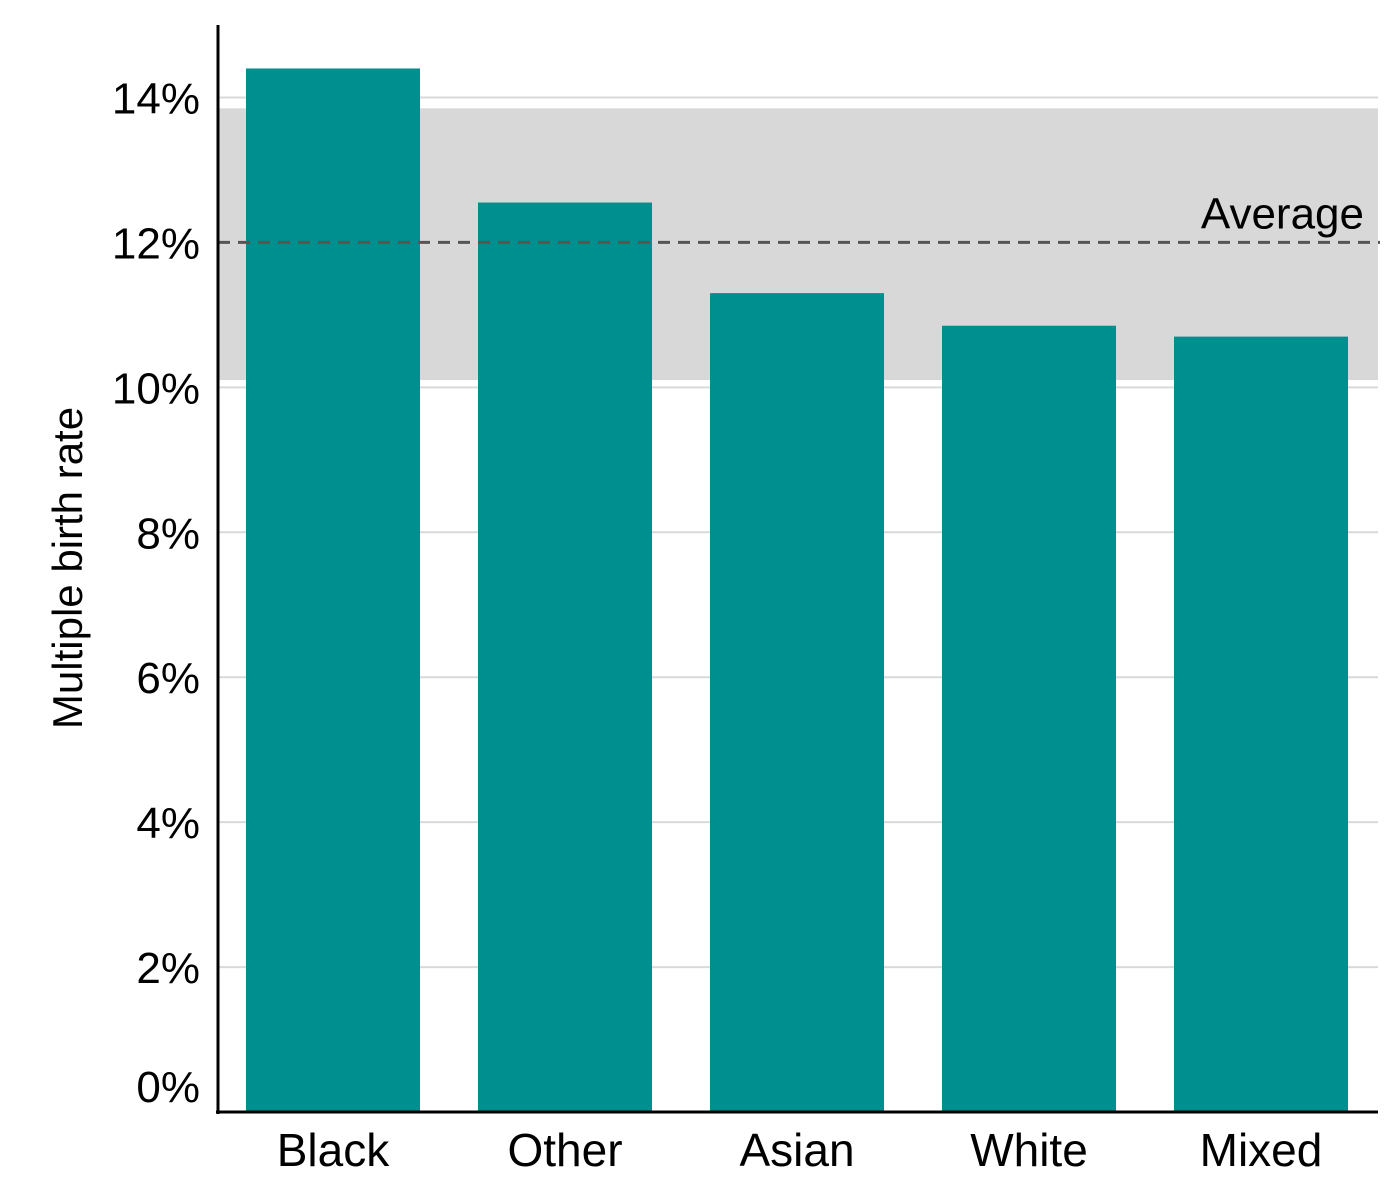  I want to click on y-tick-label: 10%, so click(156, 388).